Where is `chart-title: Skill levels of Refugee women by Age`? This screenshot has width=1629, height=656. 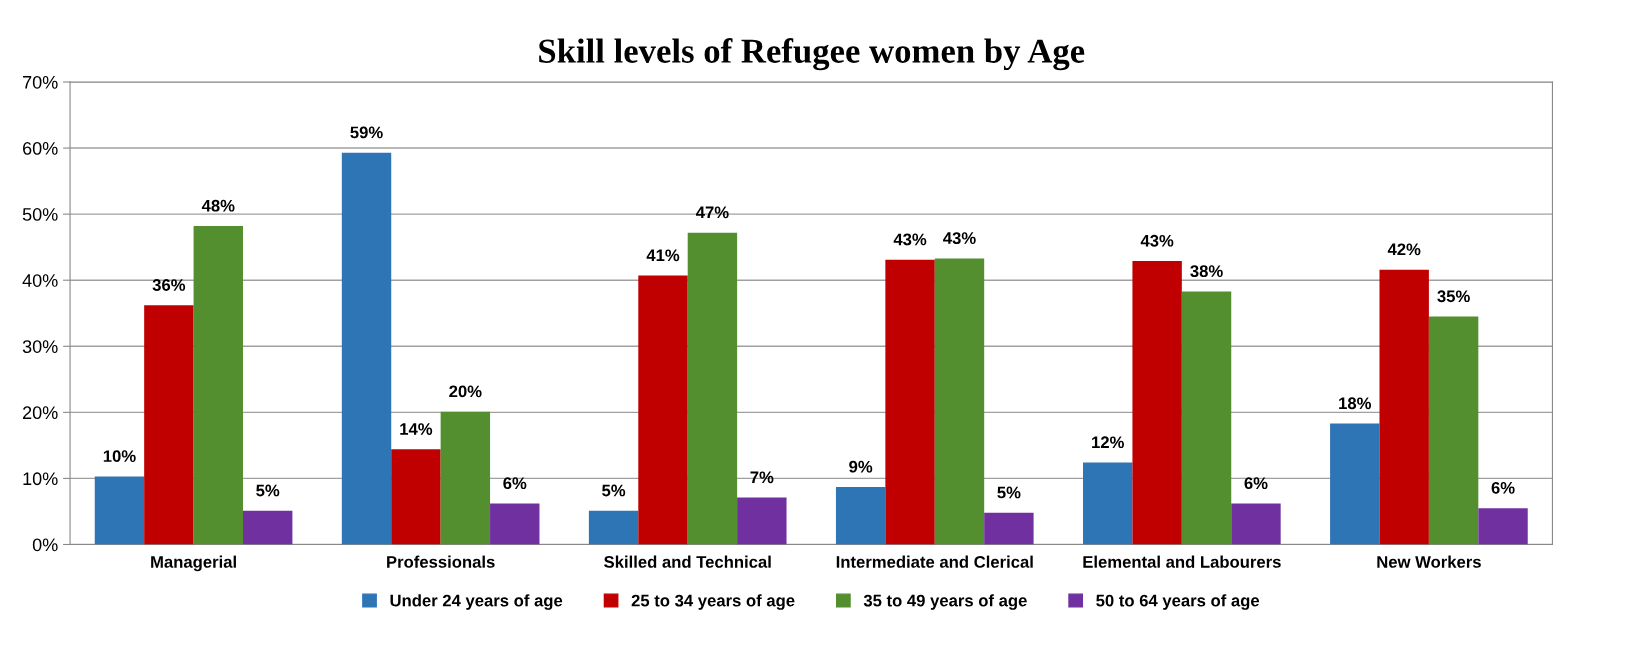 chart-title: Skill levels of Refugee women by Age is located at coordinates (812, 54).